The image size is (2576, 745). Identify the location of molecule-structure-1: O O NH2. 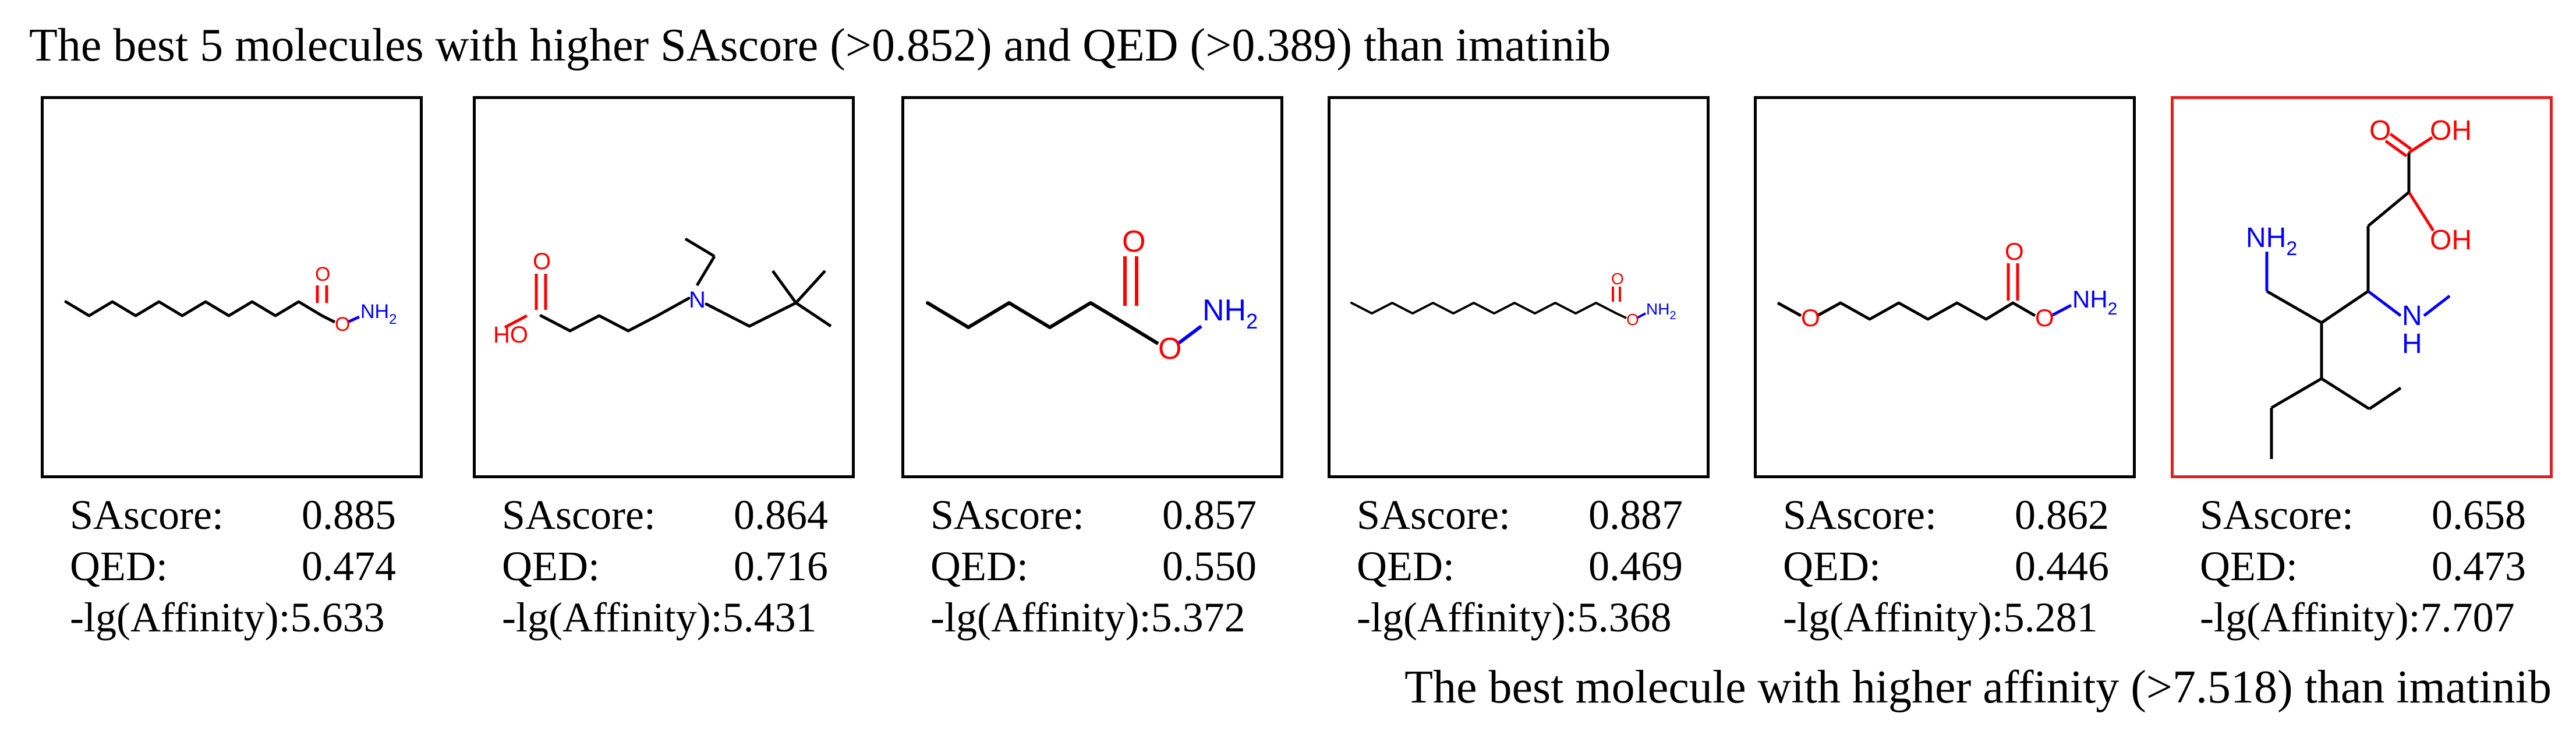
(230, 299).